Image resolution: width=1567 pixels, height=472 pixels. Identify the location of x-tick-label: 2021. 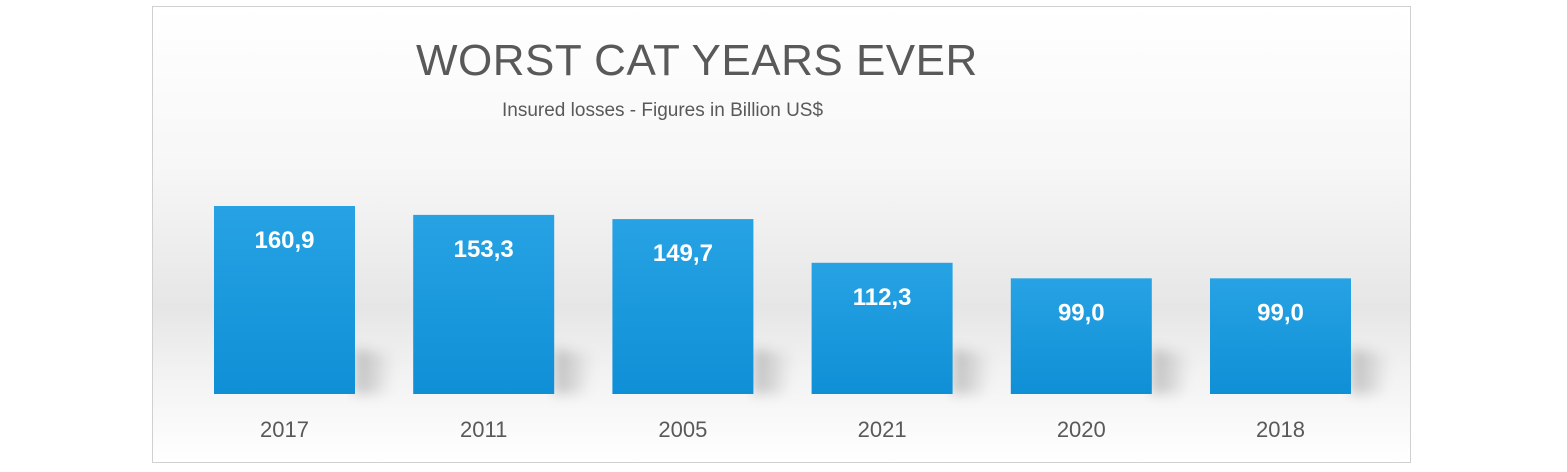
(882, 429).